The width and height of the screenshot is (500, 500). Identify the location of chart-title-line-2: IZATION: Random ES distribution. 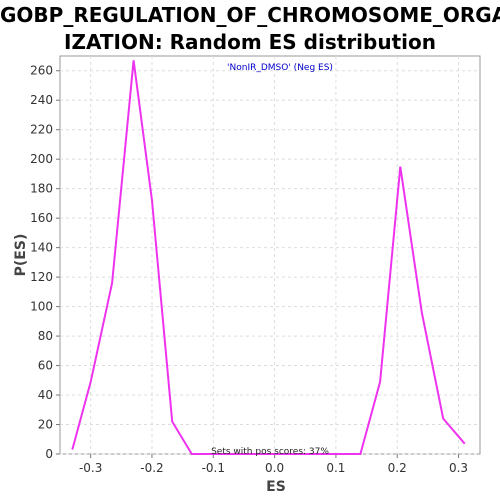
(250, 42).